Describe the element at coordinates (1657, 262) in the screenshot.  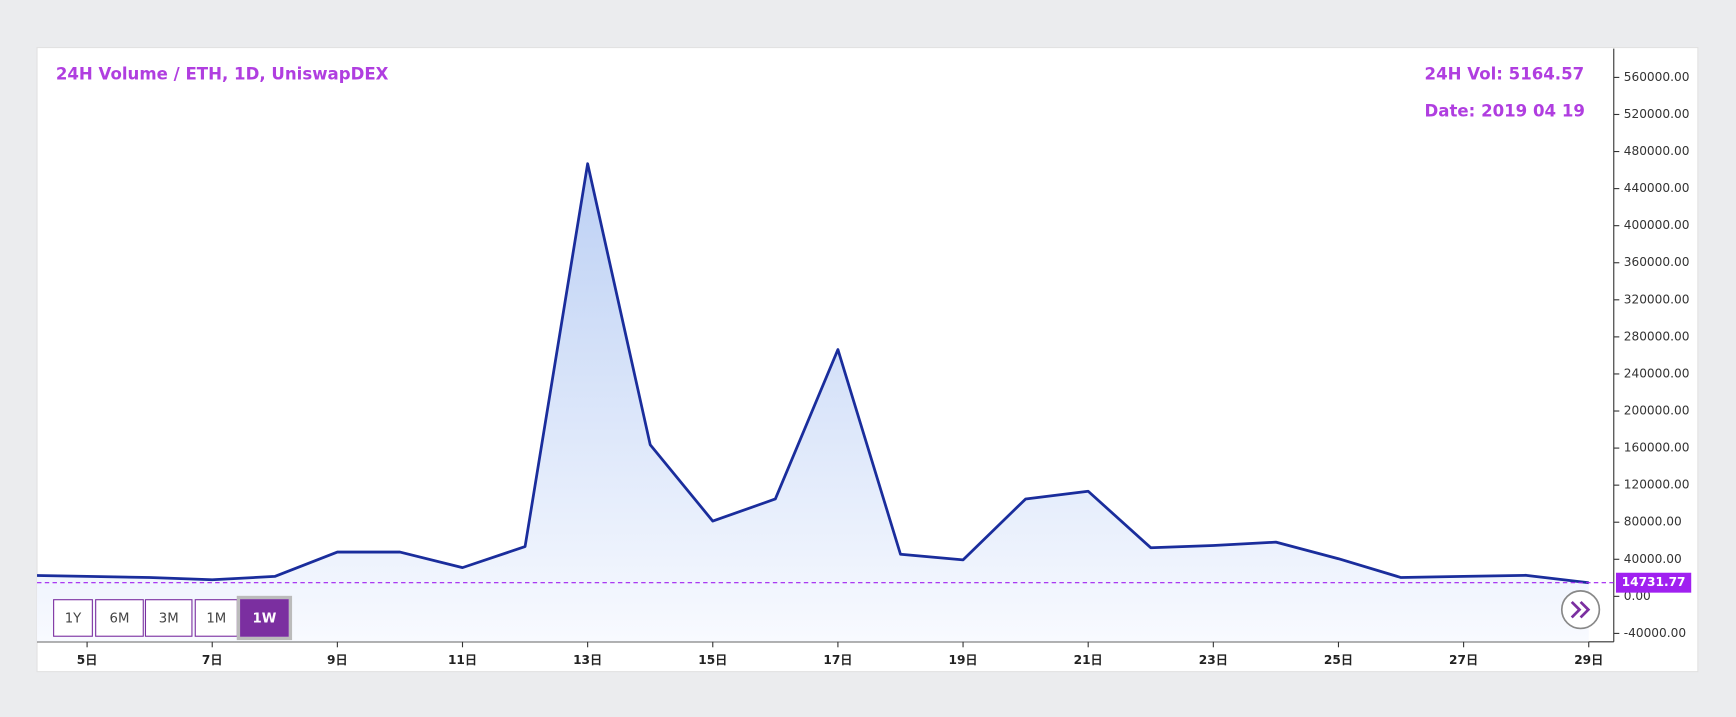
I see `y-tick-label: 360000.00` at that location.